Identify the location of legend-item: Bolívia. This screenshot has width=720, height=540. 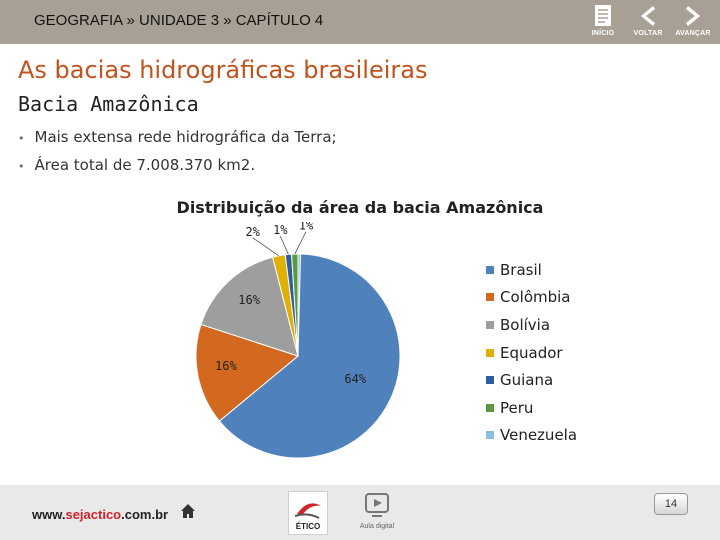
(531, 325).